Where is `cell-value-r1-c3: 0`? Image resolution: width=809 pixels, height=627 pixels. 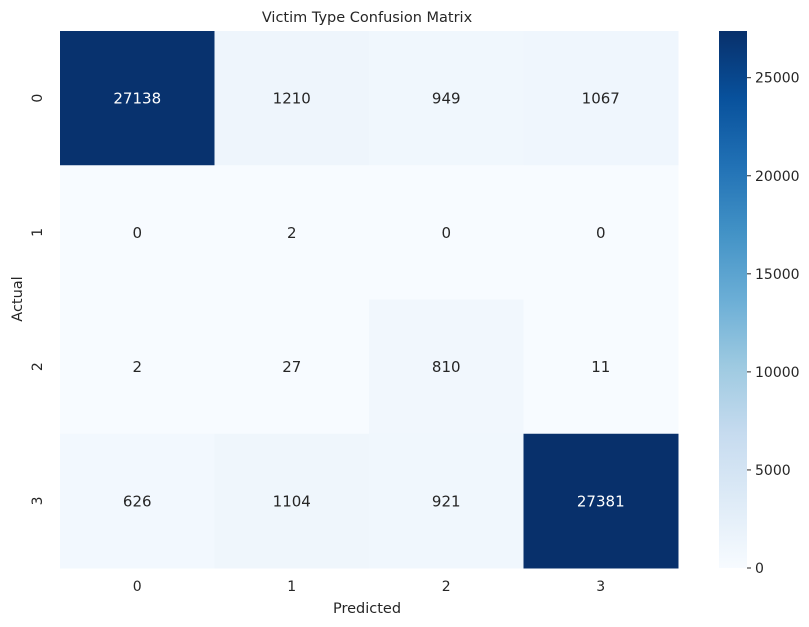 cell-value-r1-c3: 0 is located at coordinates (601, 233).